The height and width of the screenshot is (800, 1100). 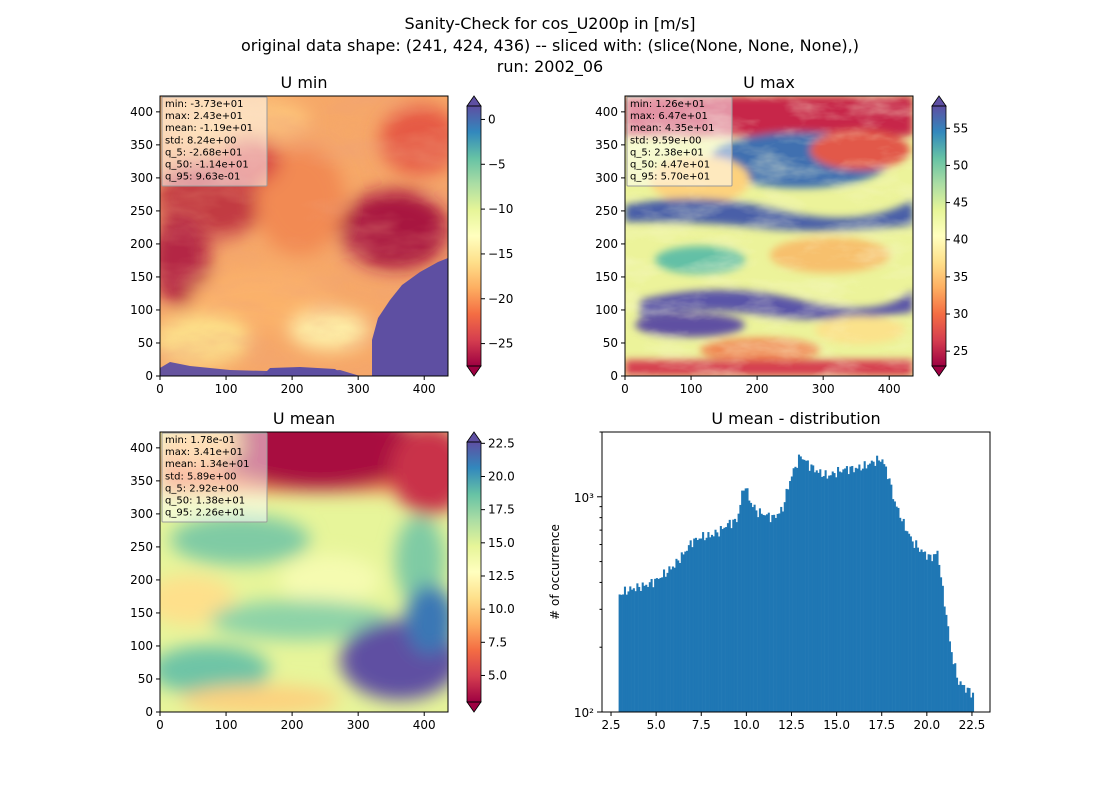 I want to click on stats-box-background, so click(x=214, y=141).